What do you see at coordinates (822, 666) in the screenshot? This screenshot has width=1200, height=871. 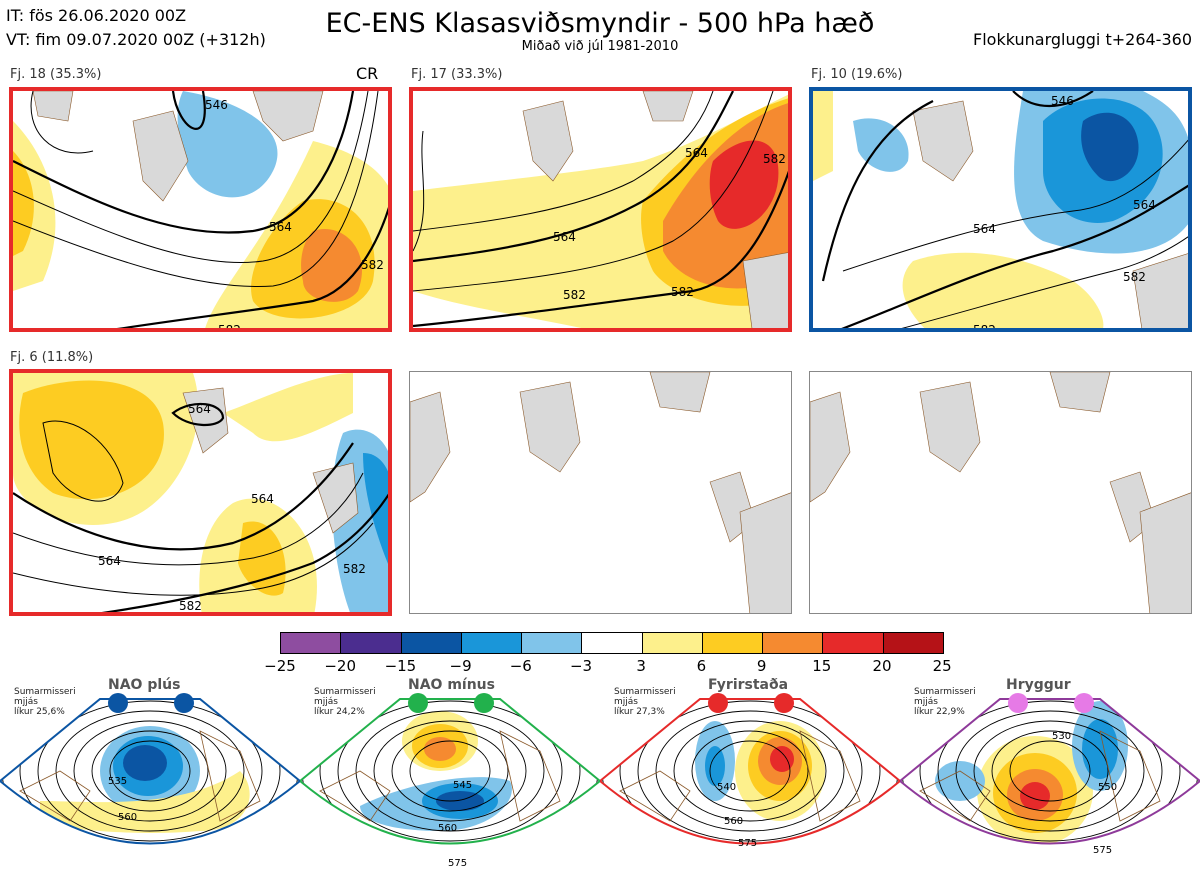 I see `colorbar-tick-label: 15` at bounding box center [822, 666].